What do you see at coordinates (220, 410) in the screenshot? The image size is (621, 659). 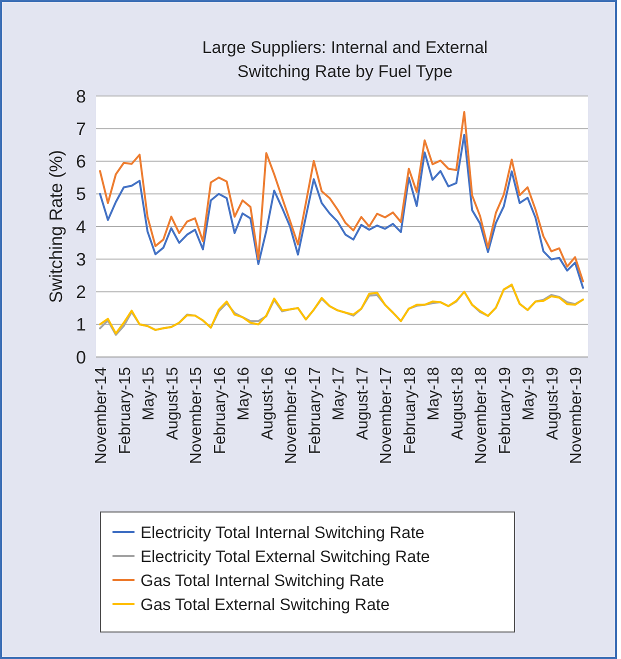 I see `x-tick-label: February-16` at bounding box center [220, 410].